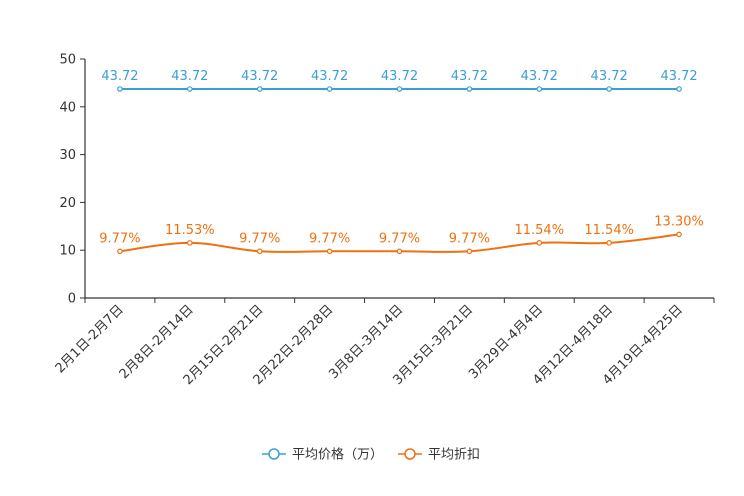 The image size is (744, 496). Describe the element at coordinates (90, 339) in the screenshot. I see `x-category-label: 2月1日-2月7日` at that location.